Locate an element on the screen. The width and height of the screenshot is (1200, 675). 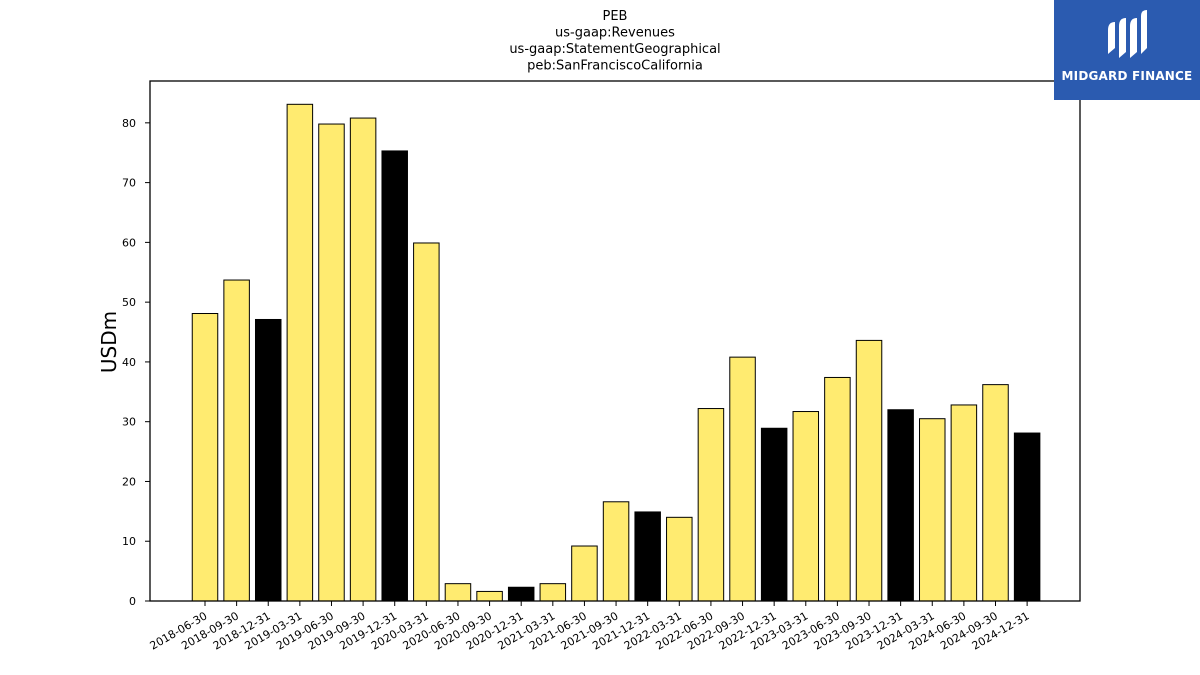
chart-title-line: us-gaap:StatementGeographical is located at coordinates (614, 49).